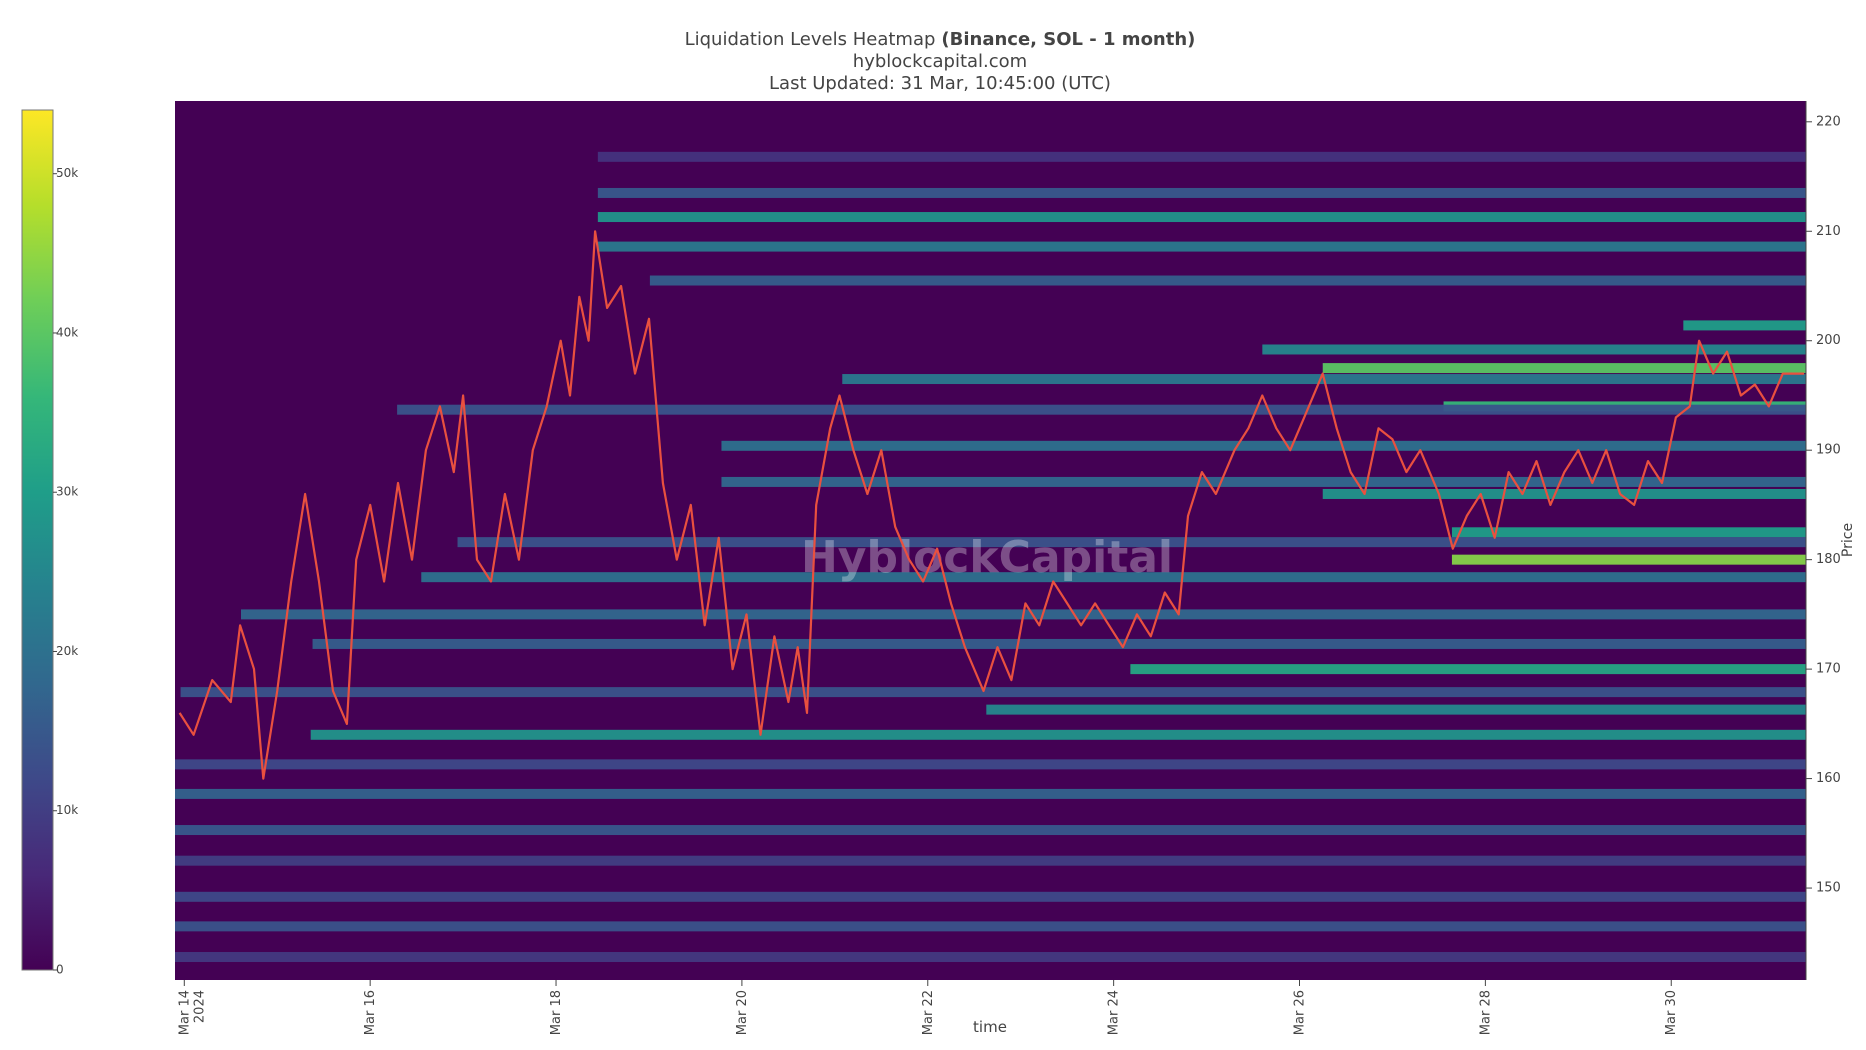  I want to click on y-tick-label: 190, so click(1828, 450).